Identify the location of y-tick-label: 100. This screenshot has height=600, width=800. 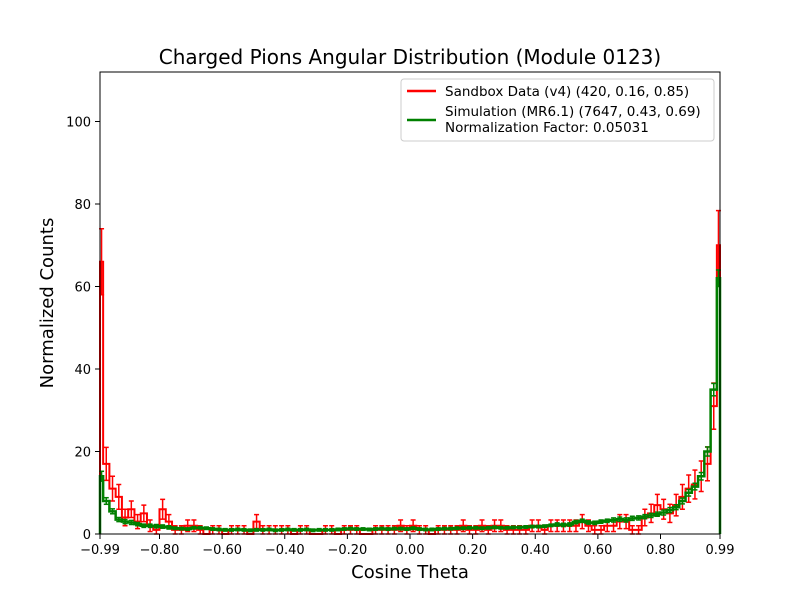
(78, 123).